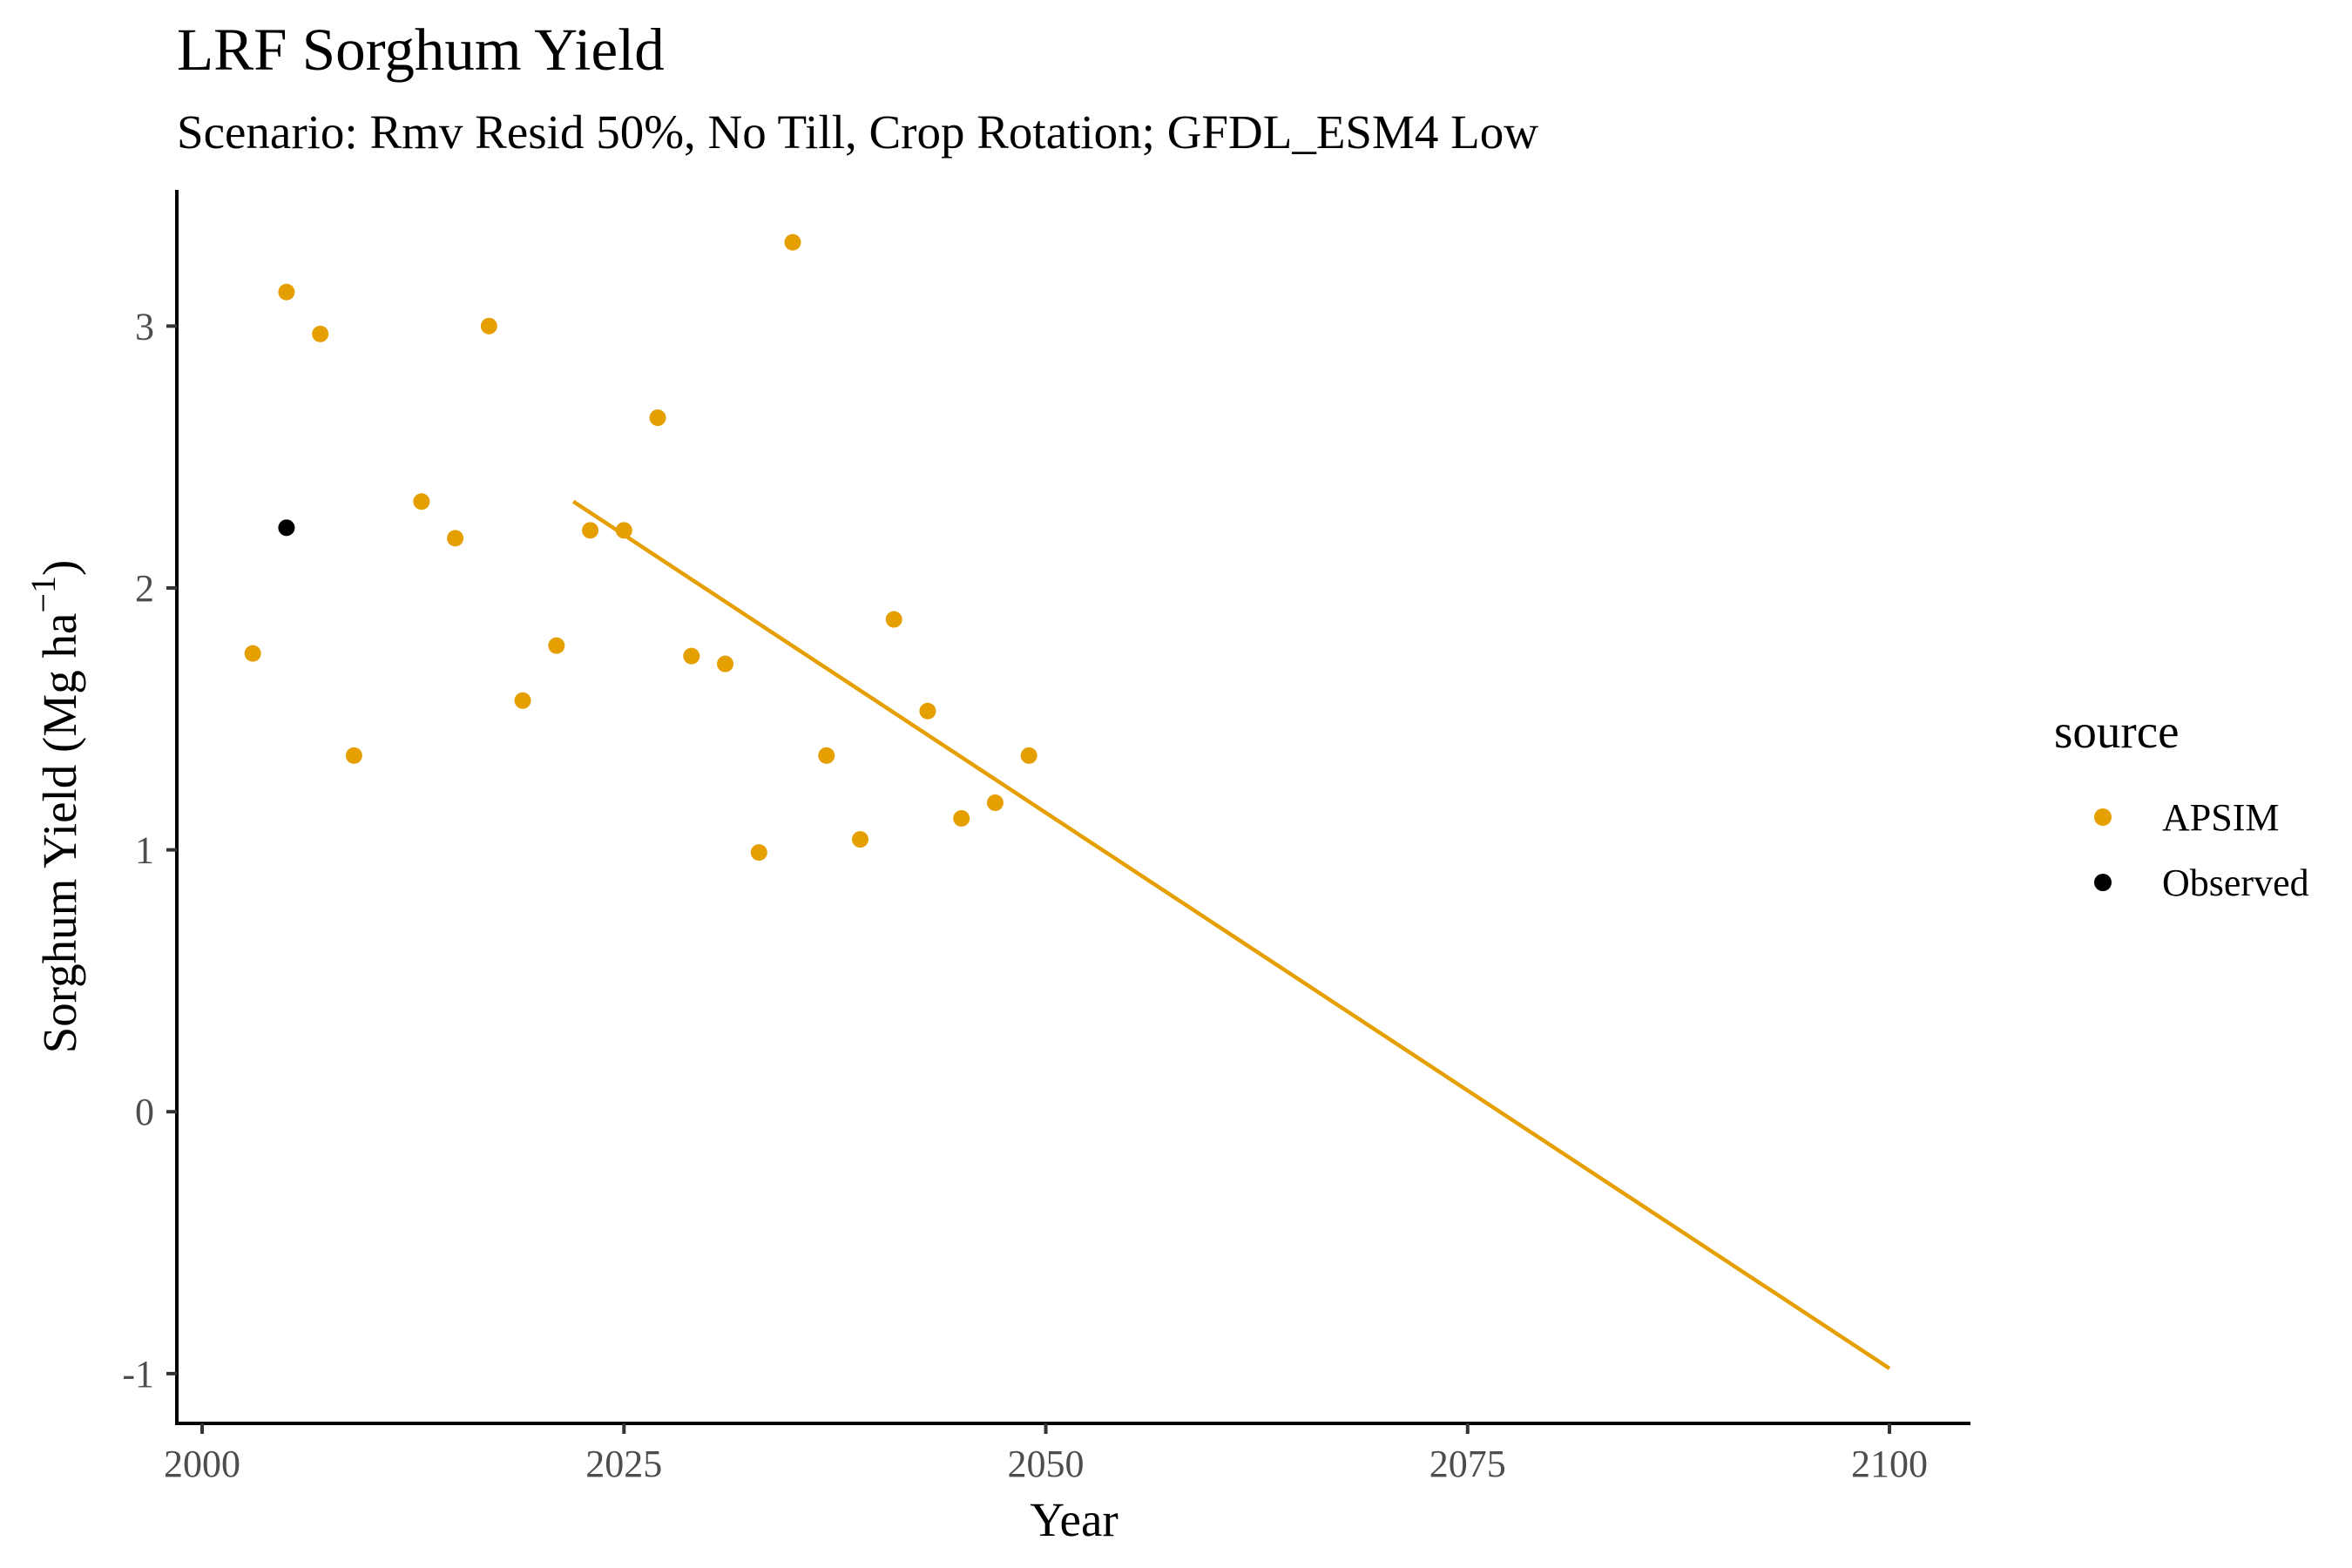 Image resolution: width=2352 pixels, height=1568 pixels. What do you see at coordinates (44, 594) in the screenshot?
I see `y-axis-title-exponent: −1` at bounding box center [44, 594].